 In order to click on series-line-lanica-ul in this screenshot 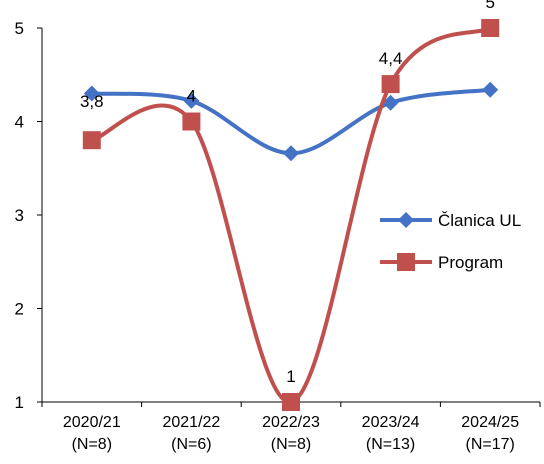, I will do `click(291, 121)`.